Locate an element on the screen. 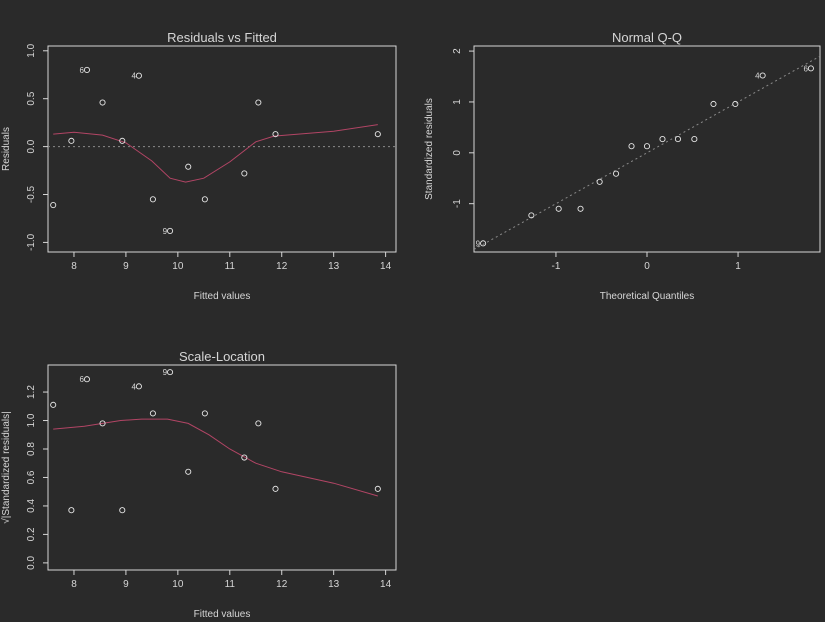  y-tick-label: -0.5 is located at coordinates (31, 194).